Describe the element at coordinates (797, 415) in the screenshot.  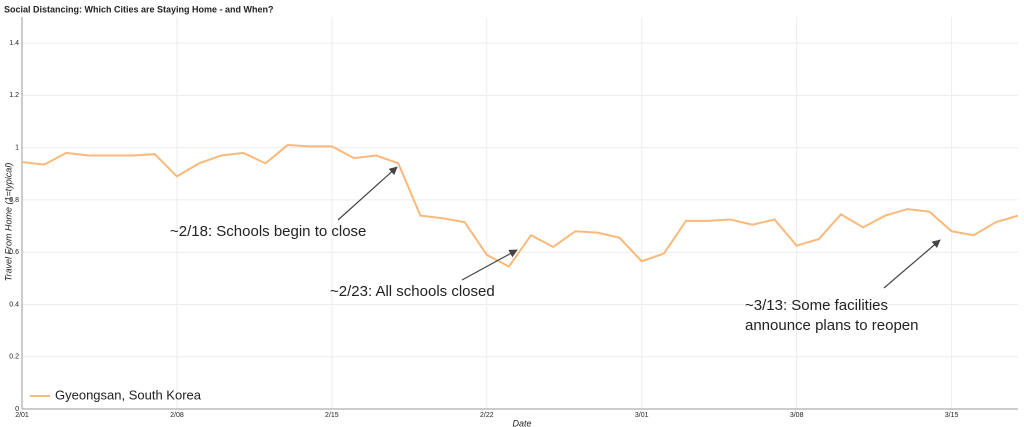
I see `x-tick-label: 3/08` at that location.